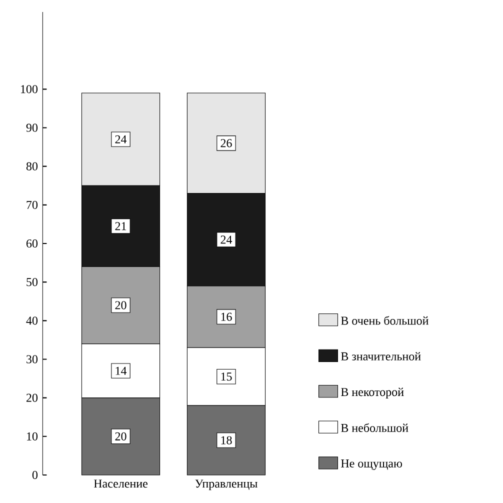 Image resolution: width=503 pixels, height=503 pixels. What do you see at coordinates (226, 440) in the screenshot?
I see `data-label: 18` at bounding box center [226, 440].